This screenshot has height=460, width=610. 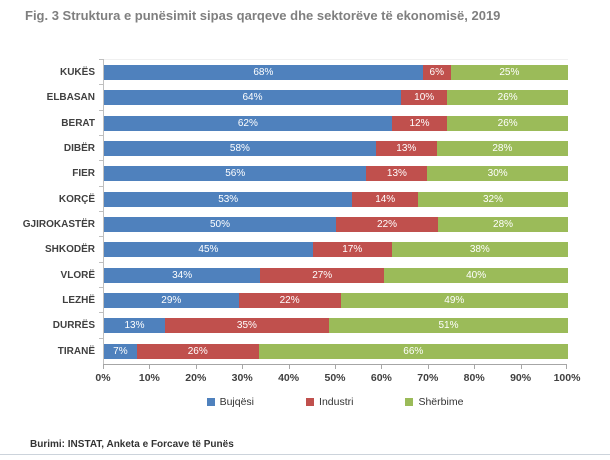 I want to click on bar-value-label: 49%, so click(x=454, y=301).